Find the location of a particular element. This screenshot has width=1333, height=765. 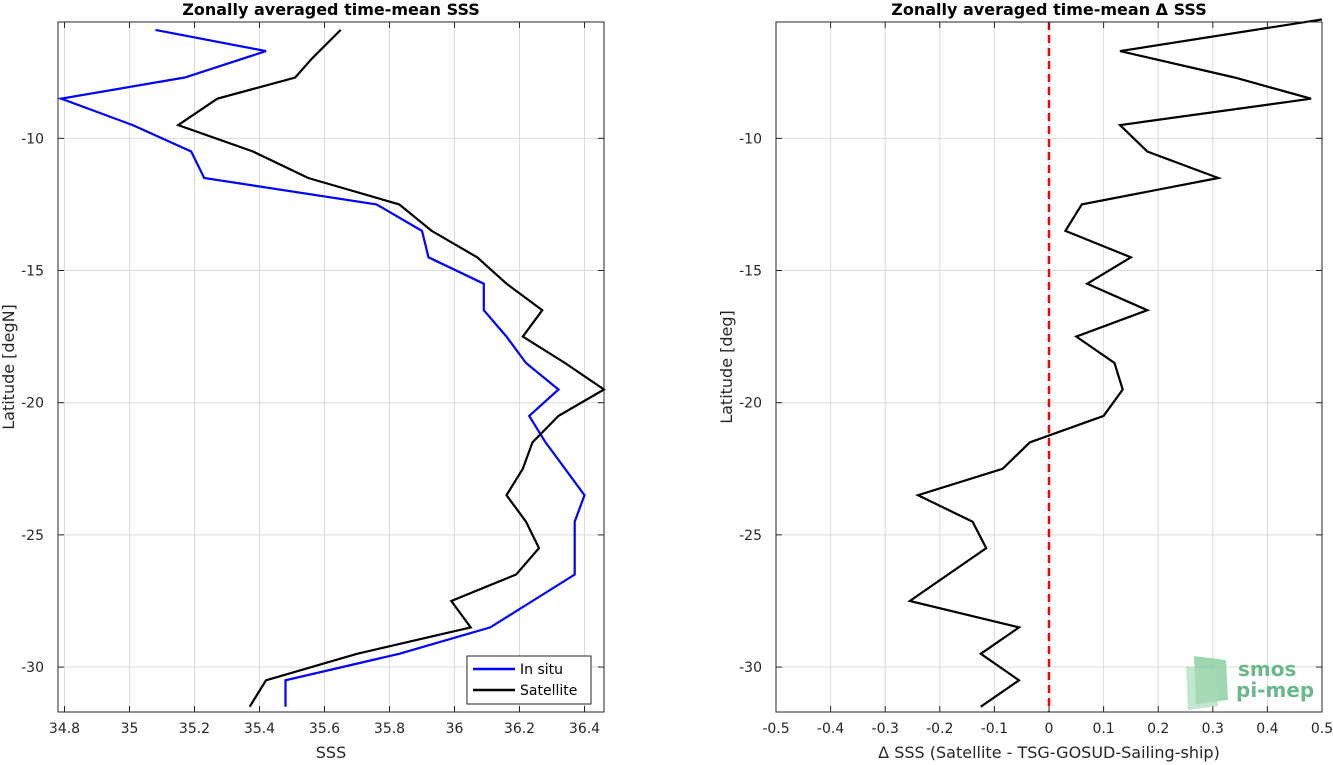

x-tick-label: 36.4 is located at coordinates (584, 729).